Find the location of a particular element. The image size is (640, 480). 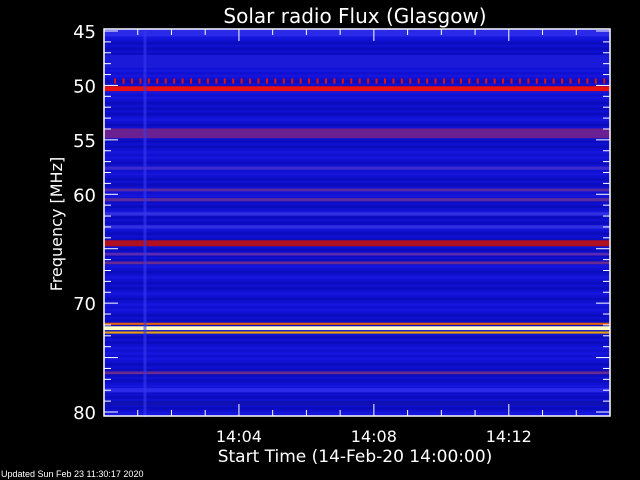

y-tick-label: 80 is located at coordinates (84, 413).